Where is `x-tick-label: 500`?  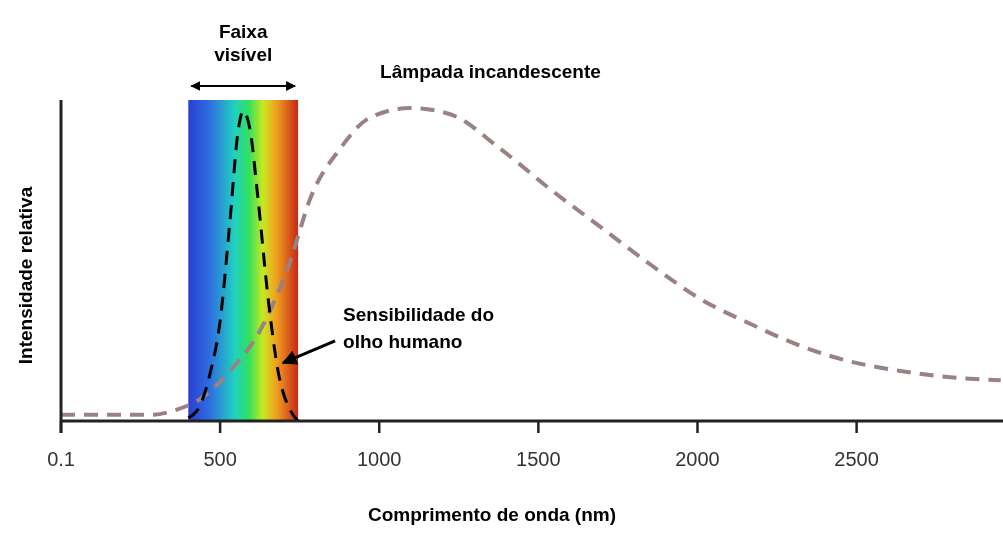 x-tick-label: 500 is located at coordinates (220, 459).